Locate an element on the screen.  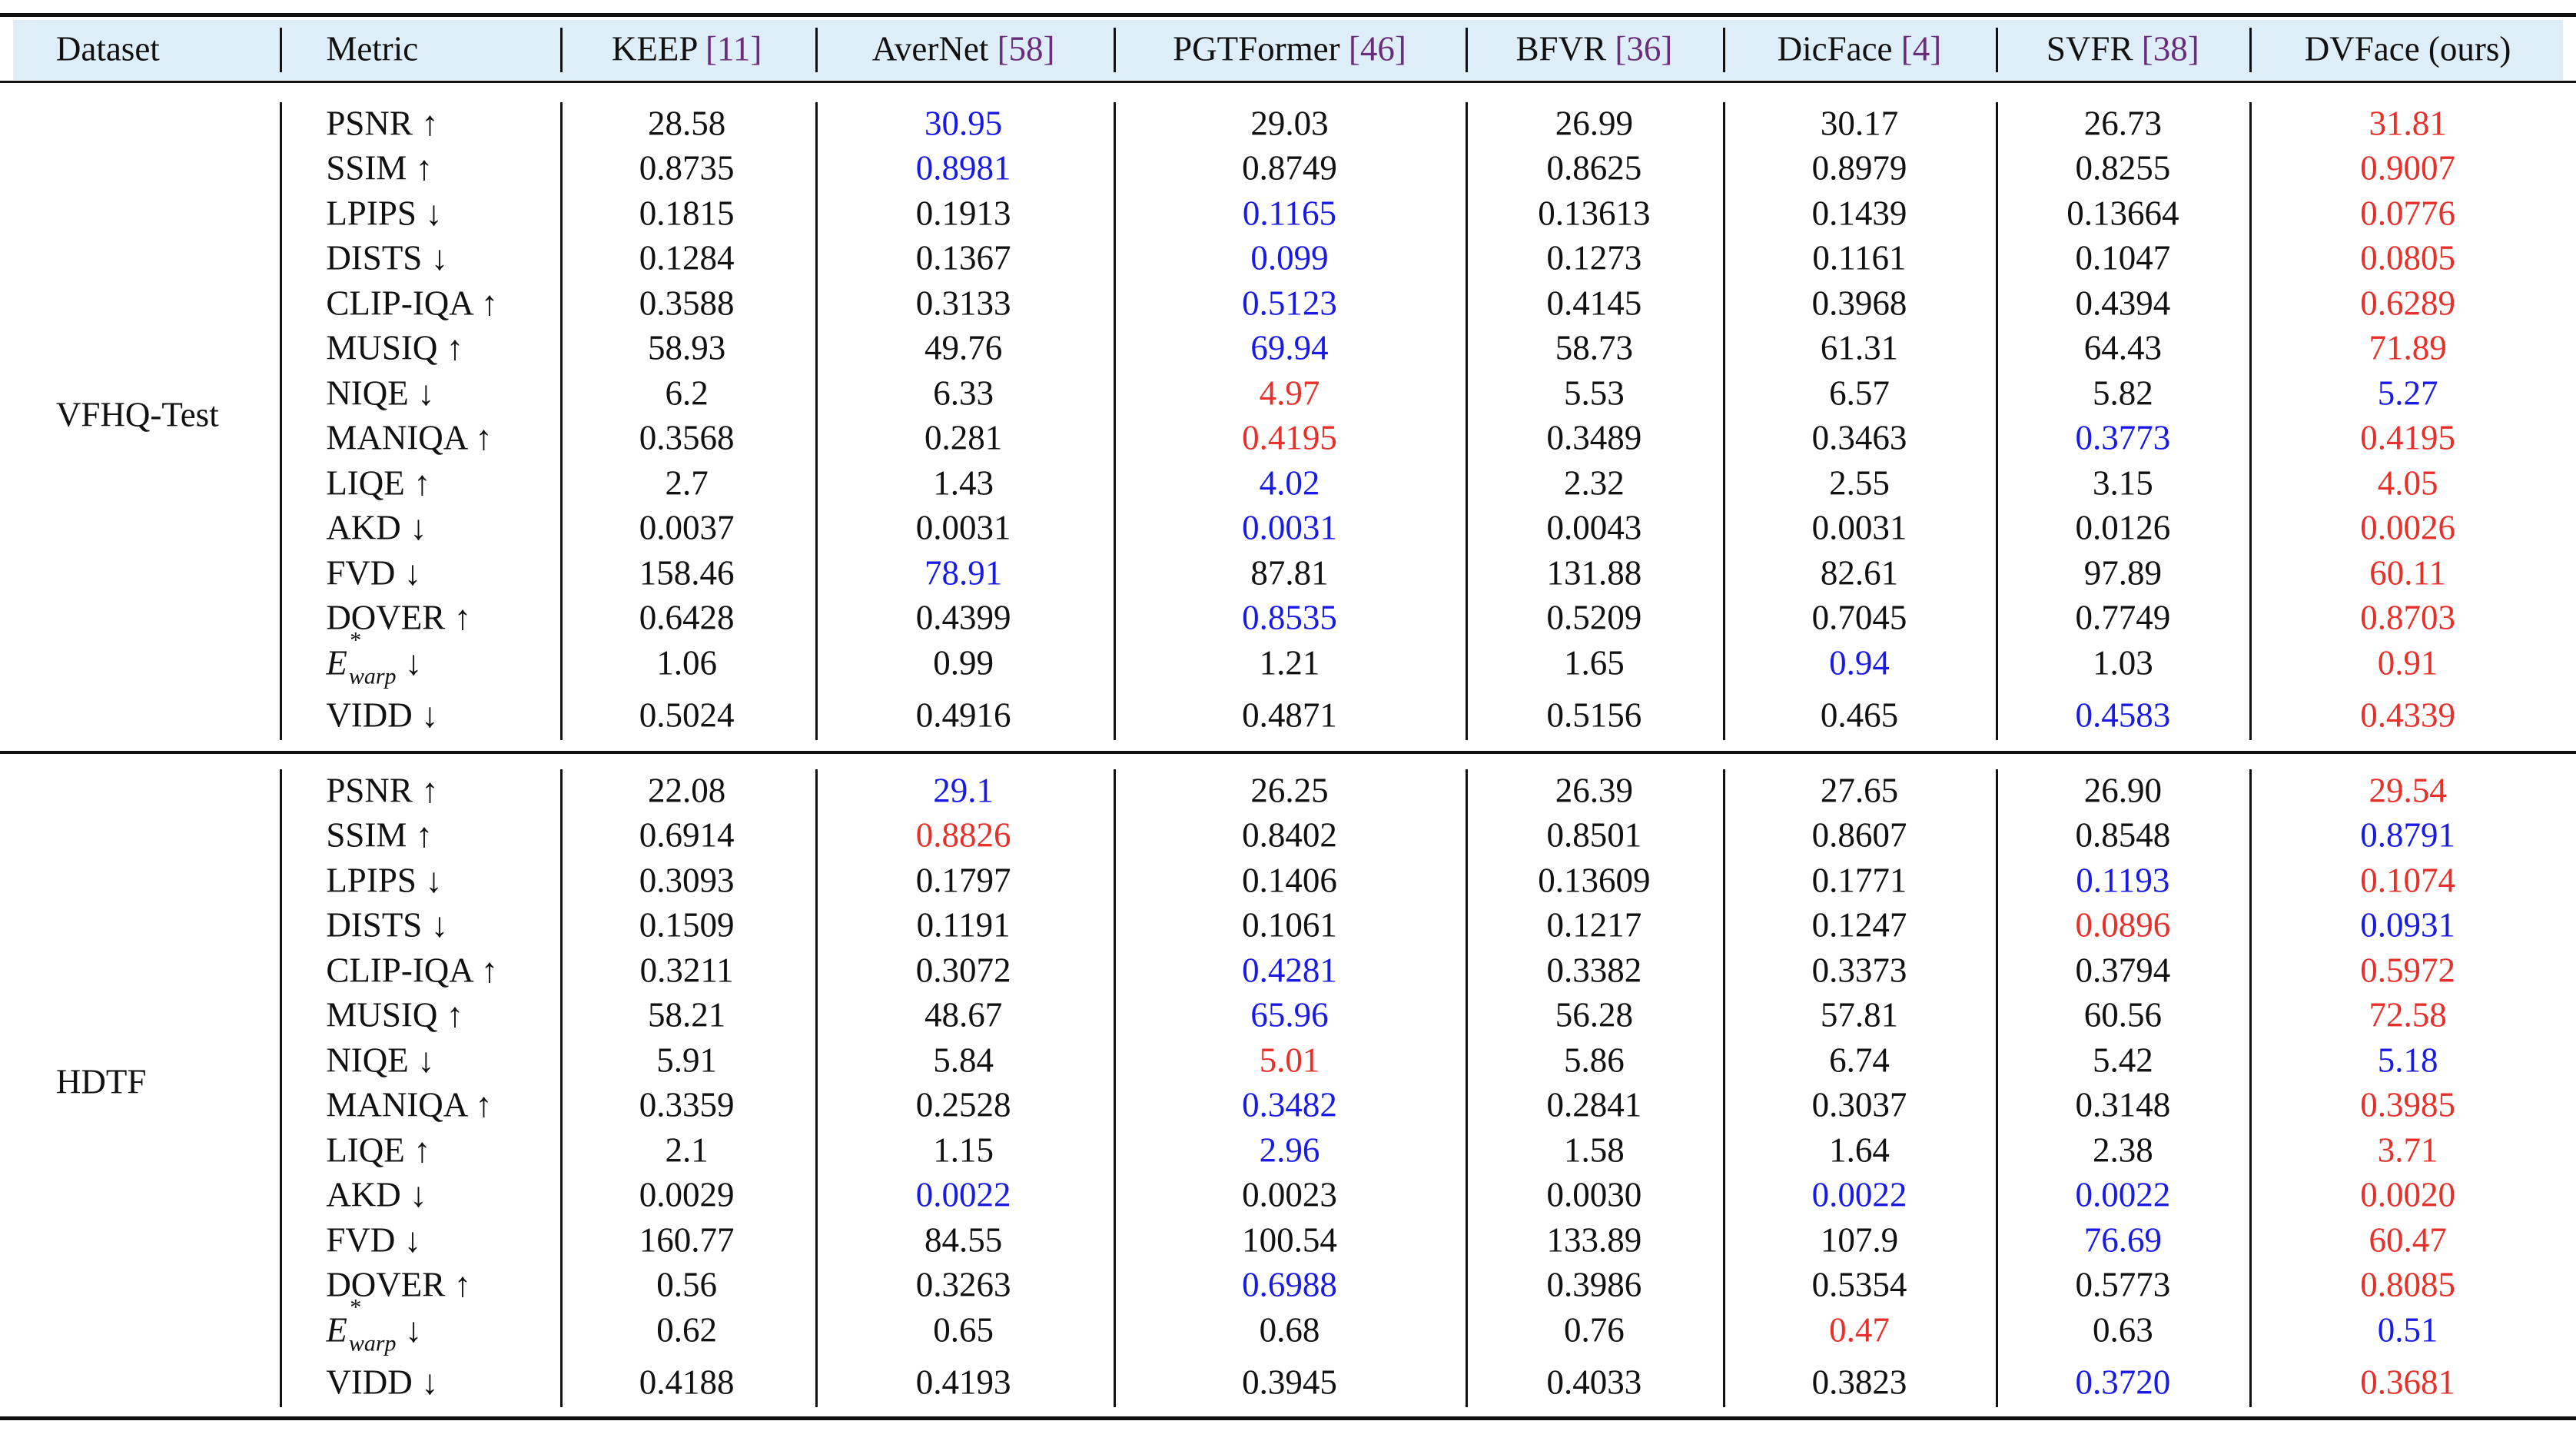
metric-name: DISTS is located at coordinates (374, 925).